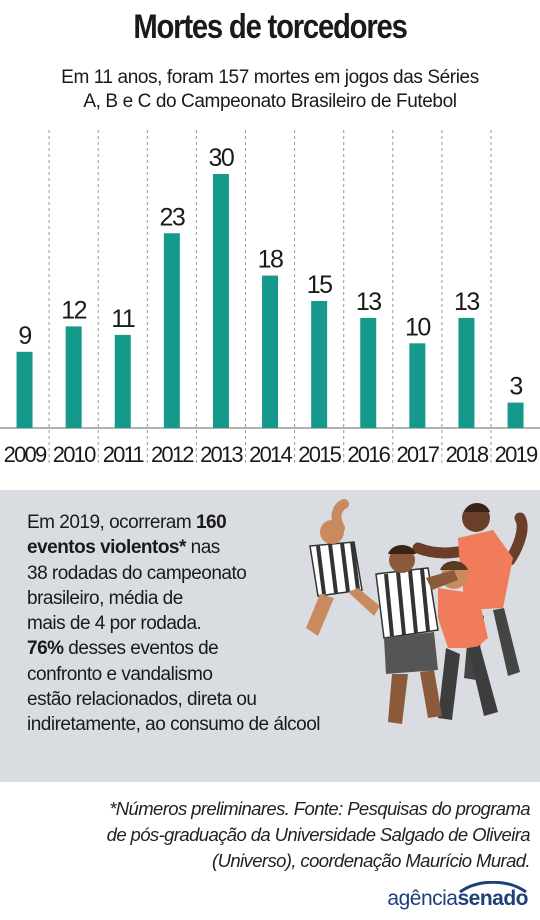 This screenshot has width=540, height=920. I want to click on info-text-7: confronto e vandalismo, so click(120, 674).